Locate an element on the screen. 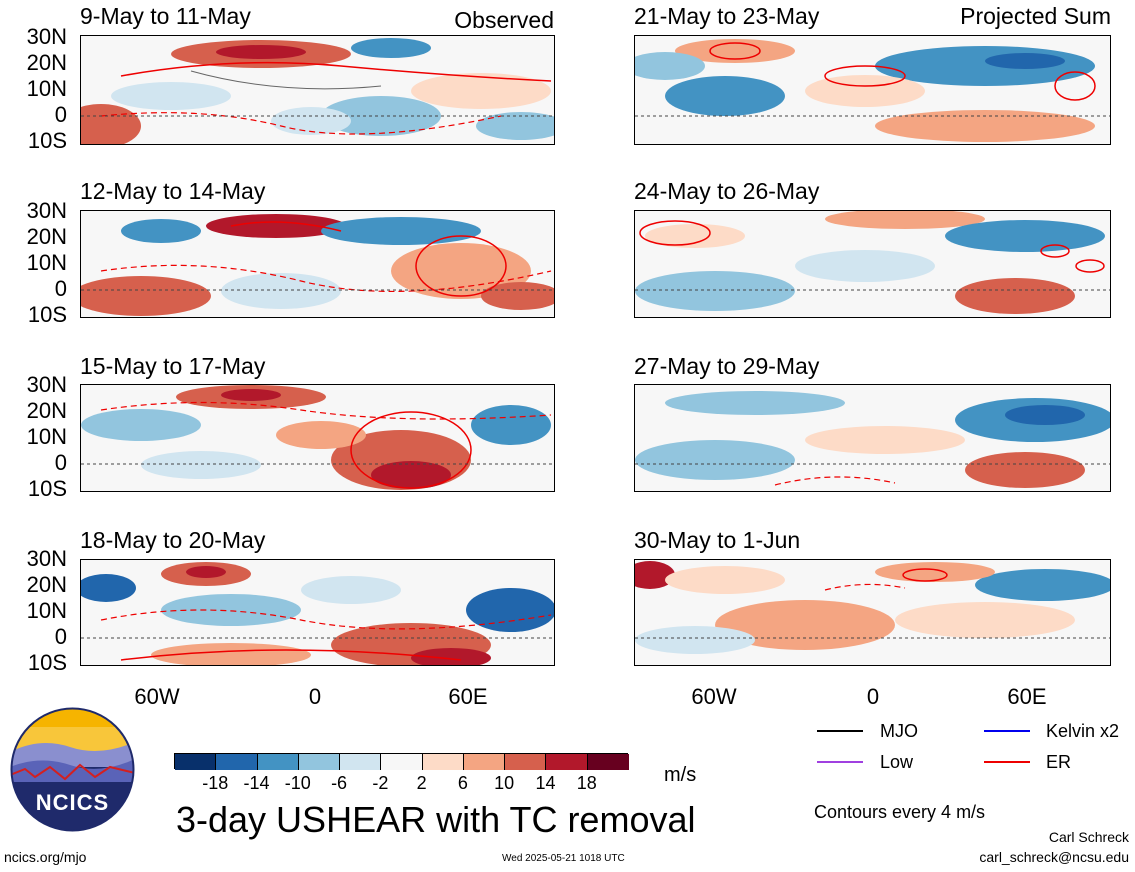 This screenshot has width=1135, height=872. colorbar-tick-label: -14 is located at coordinates (256, 783).